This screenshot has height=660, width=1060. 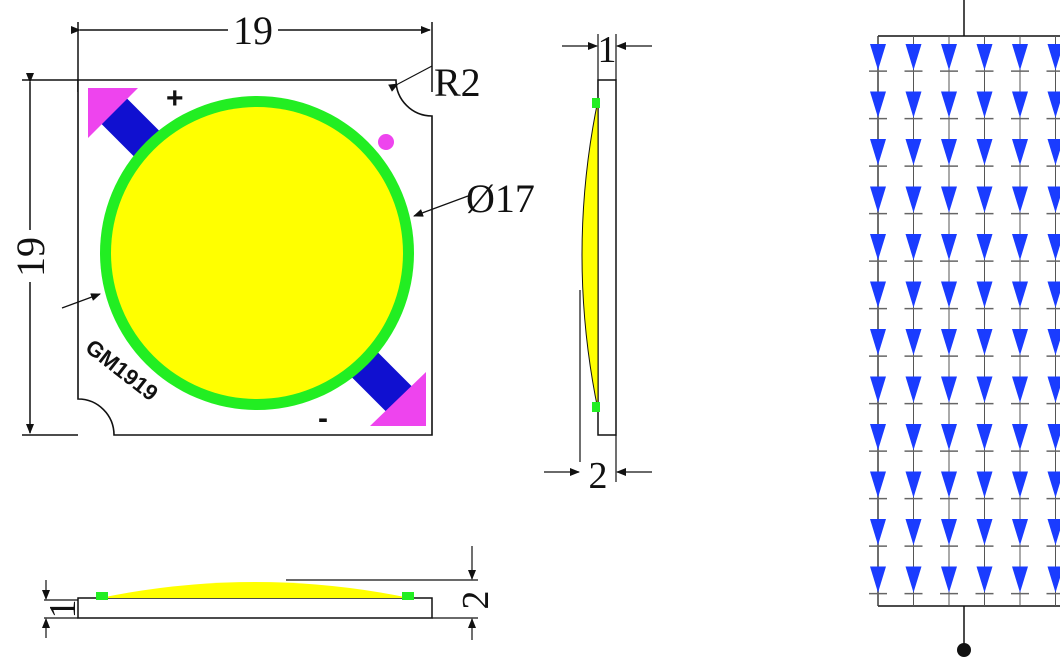 I want to click on bottom-board, so click(x=255, y=608).